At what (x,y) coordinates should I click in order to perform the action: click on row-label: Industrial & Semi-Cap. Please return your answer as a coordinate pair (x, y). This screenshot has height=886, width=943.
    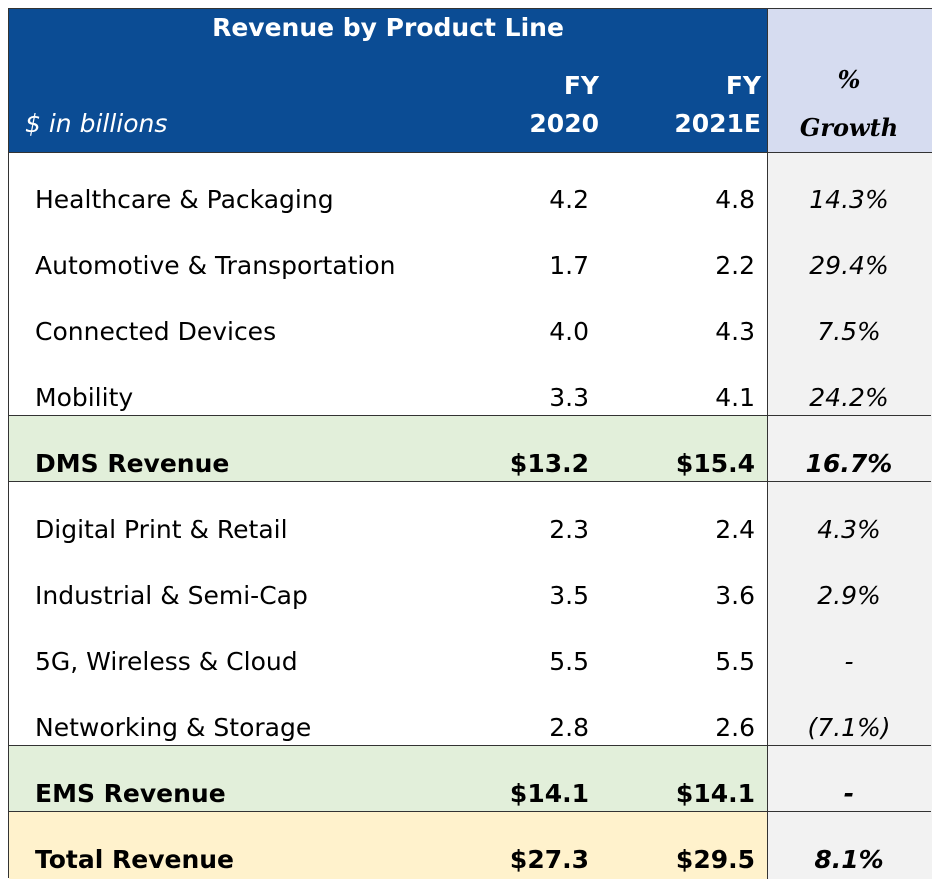
    Looking at the image, I should click on (171, 595).